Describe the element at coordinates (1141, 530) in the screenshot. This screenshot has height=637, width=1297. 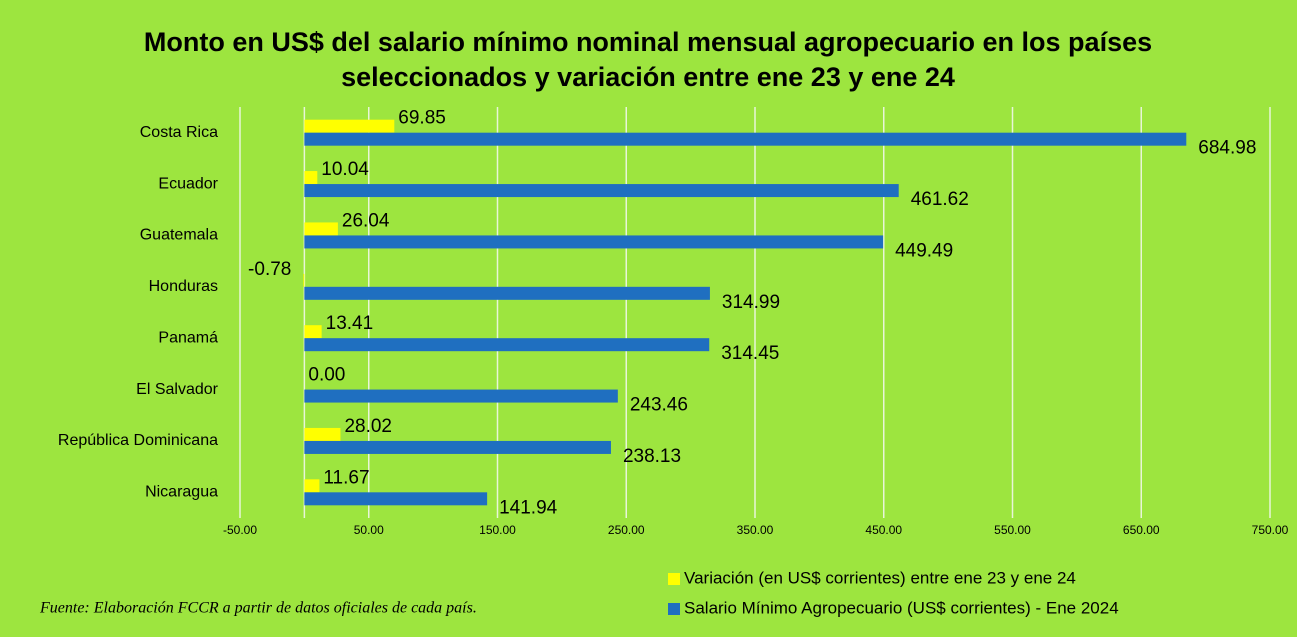
I see `x-tick-label: 650.00` at that location.